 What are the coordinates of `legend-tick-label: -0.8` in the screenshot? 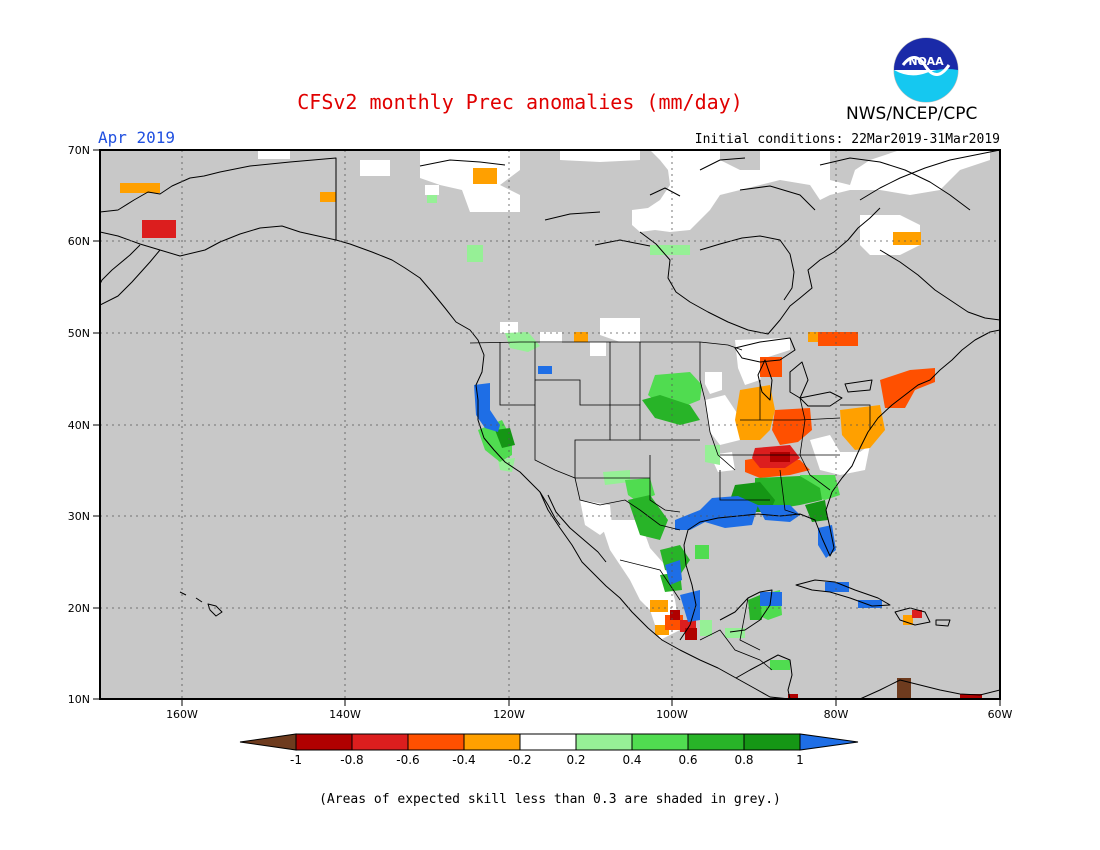 It's located at (351, 760).